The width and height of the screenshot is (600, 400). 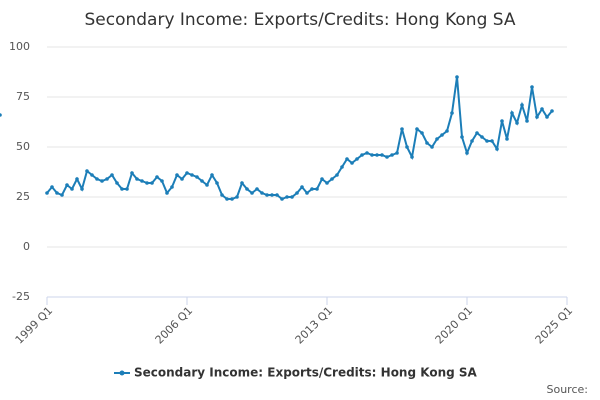 What do you see at coordinates (174, 325) in the screenshot?
I see `x-tick-label: 2006 Q1` at bounding box center [174, 325].